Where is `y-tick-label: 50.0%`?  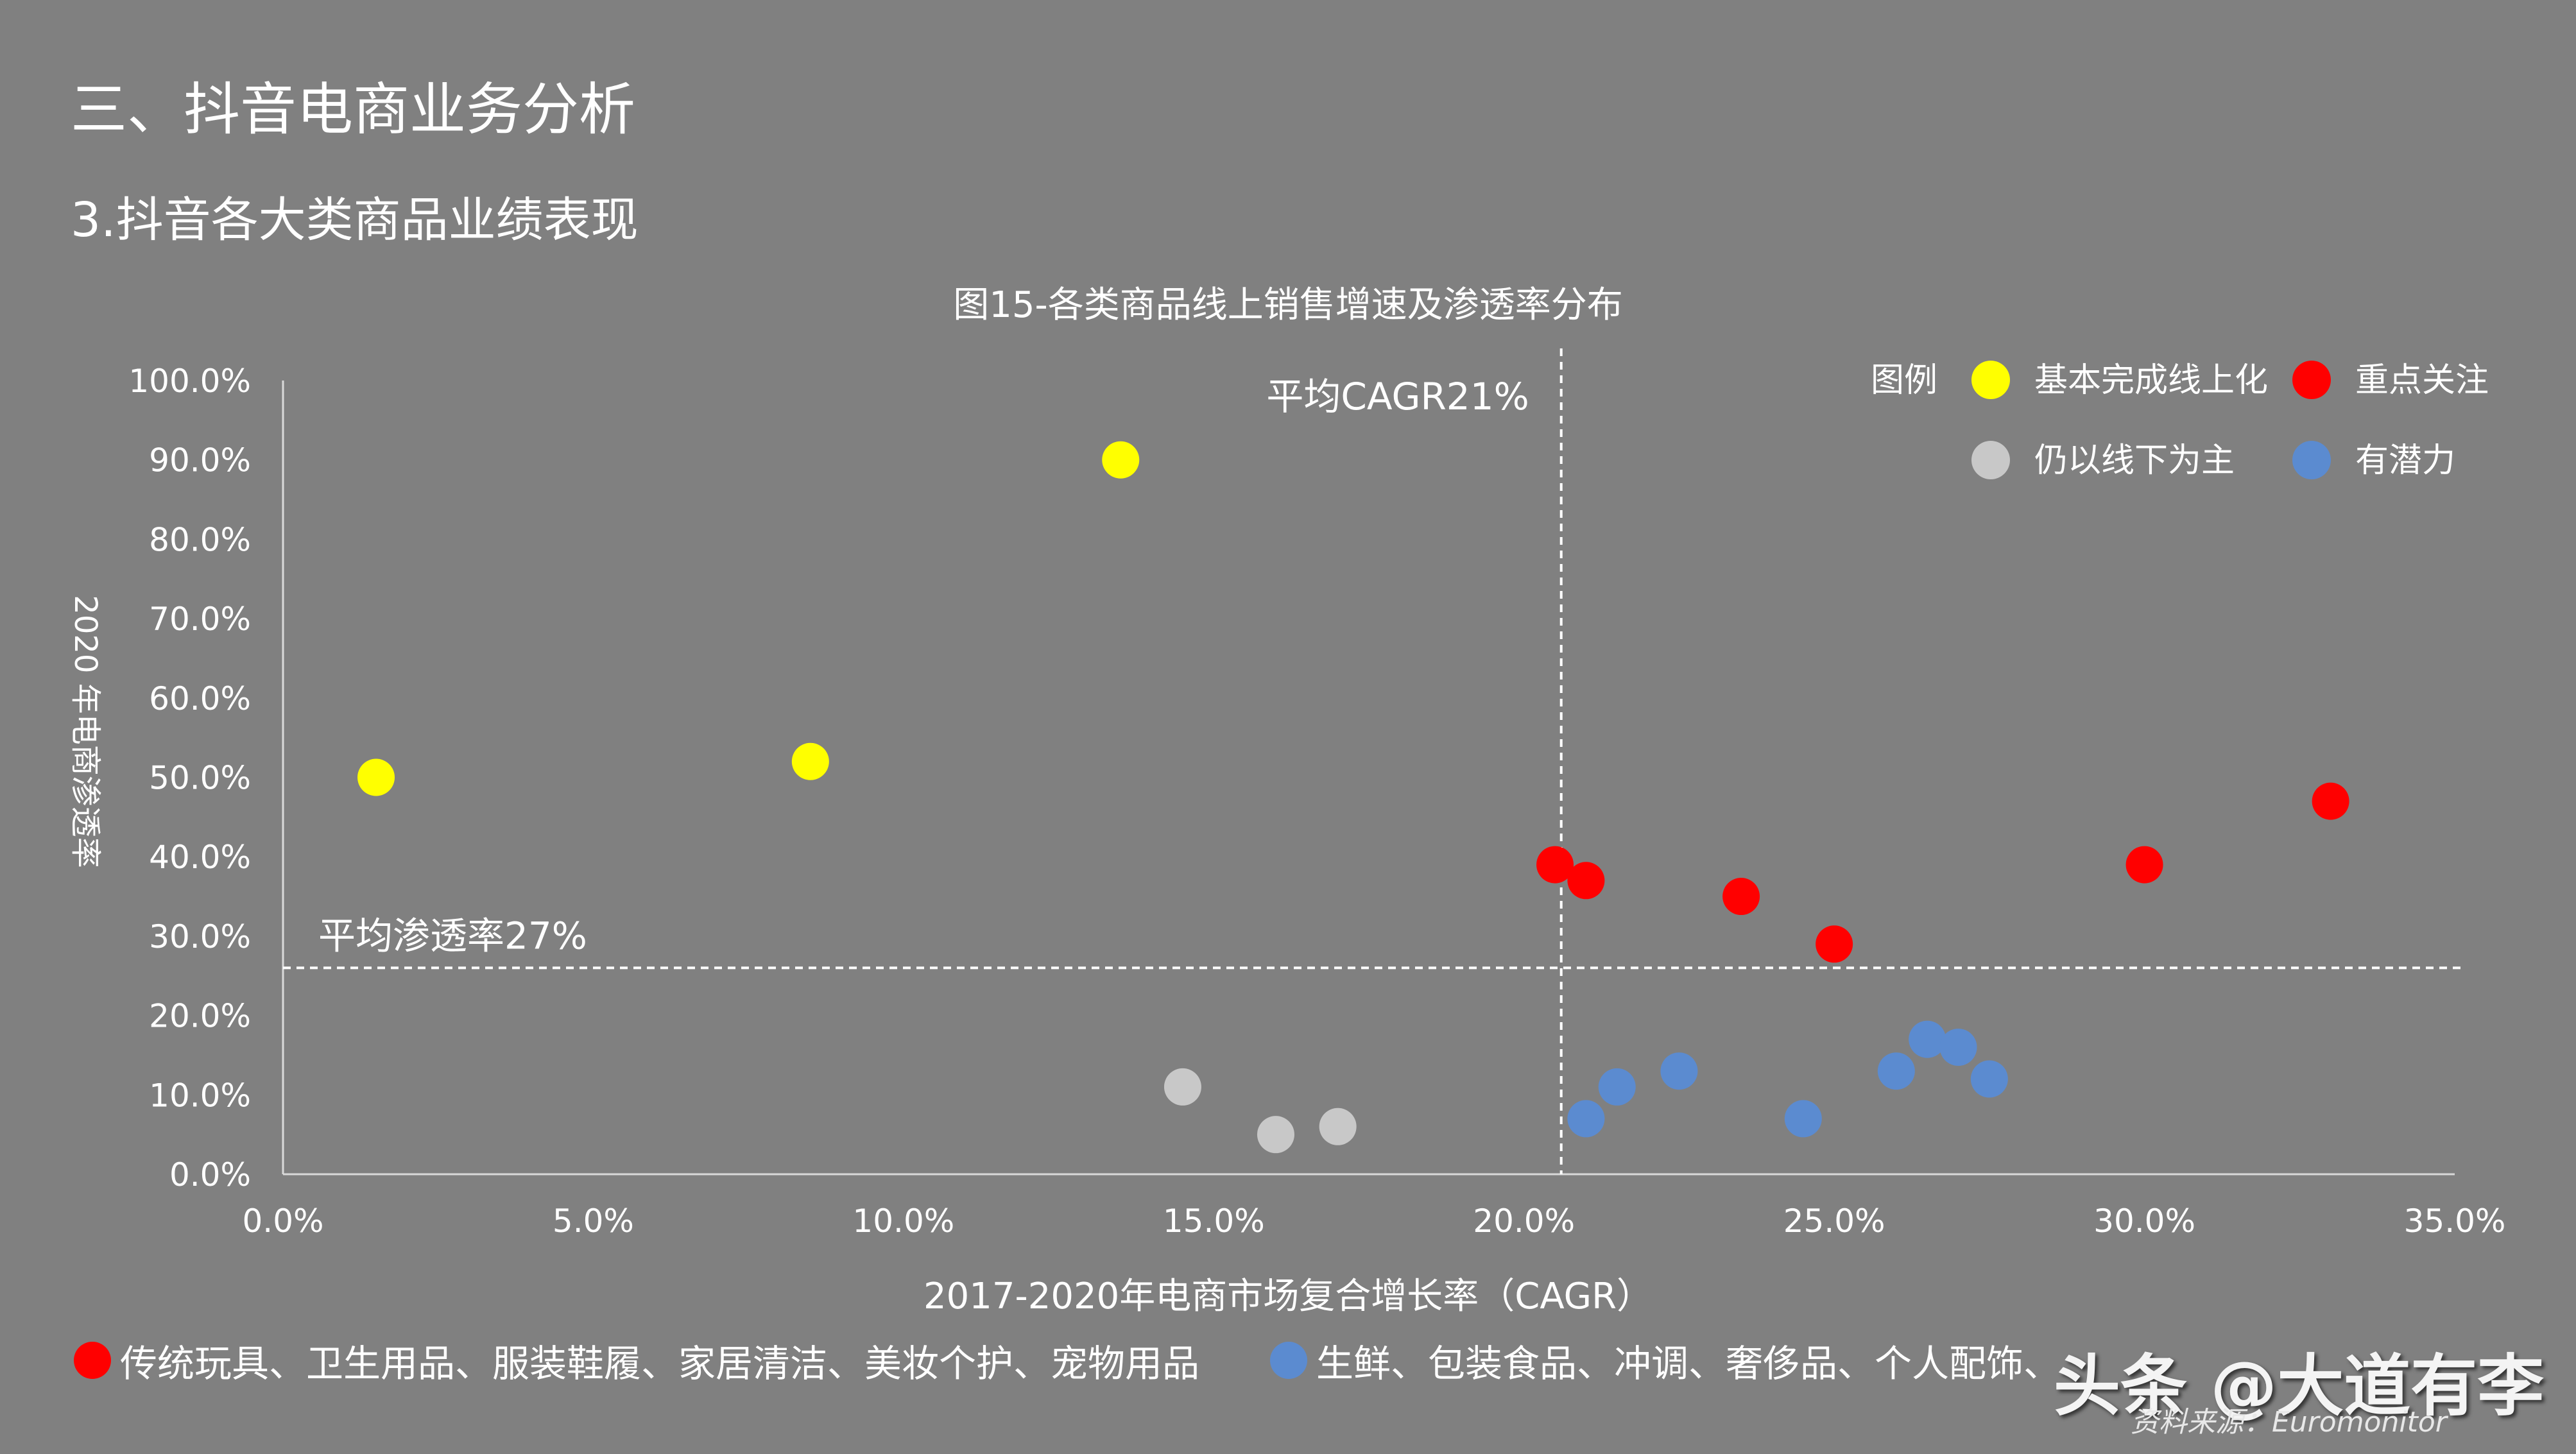
y-tick-label: 50.0% is located at coordinates (200, 778).